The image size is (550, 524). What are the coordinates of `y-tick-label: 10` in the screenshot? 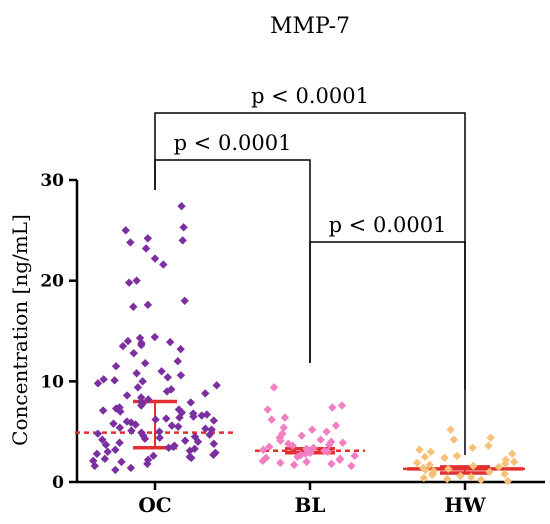 It's located at (52, 382).